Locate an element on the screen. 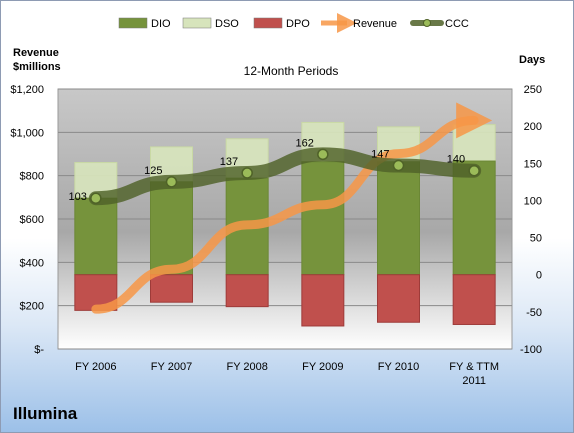  ccc-data-label: 140 is located at coordinates (456, 160).